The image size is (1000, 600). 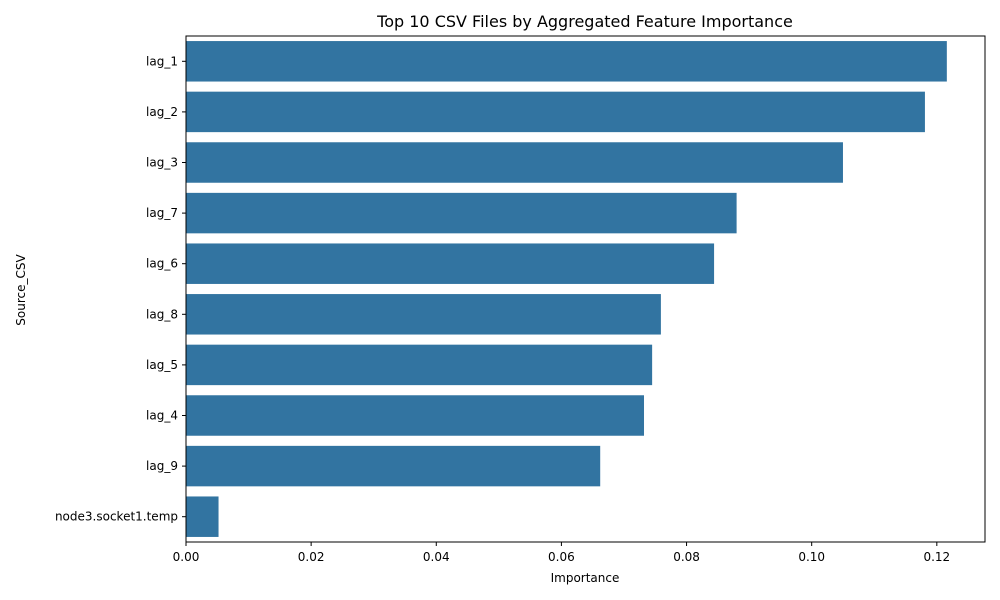 I want to click on y-tick-label: lag_3, so click(x=162, y=163).